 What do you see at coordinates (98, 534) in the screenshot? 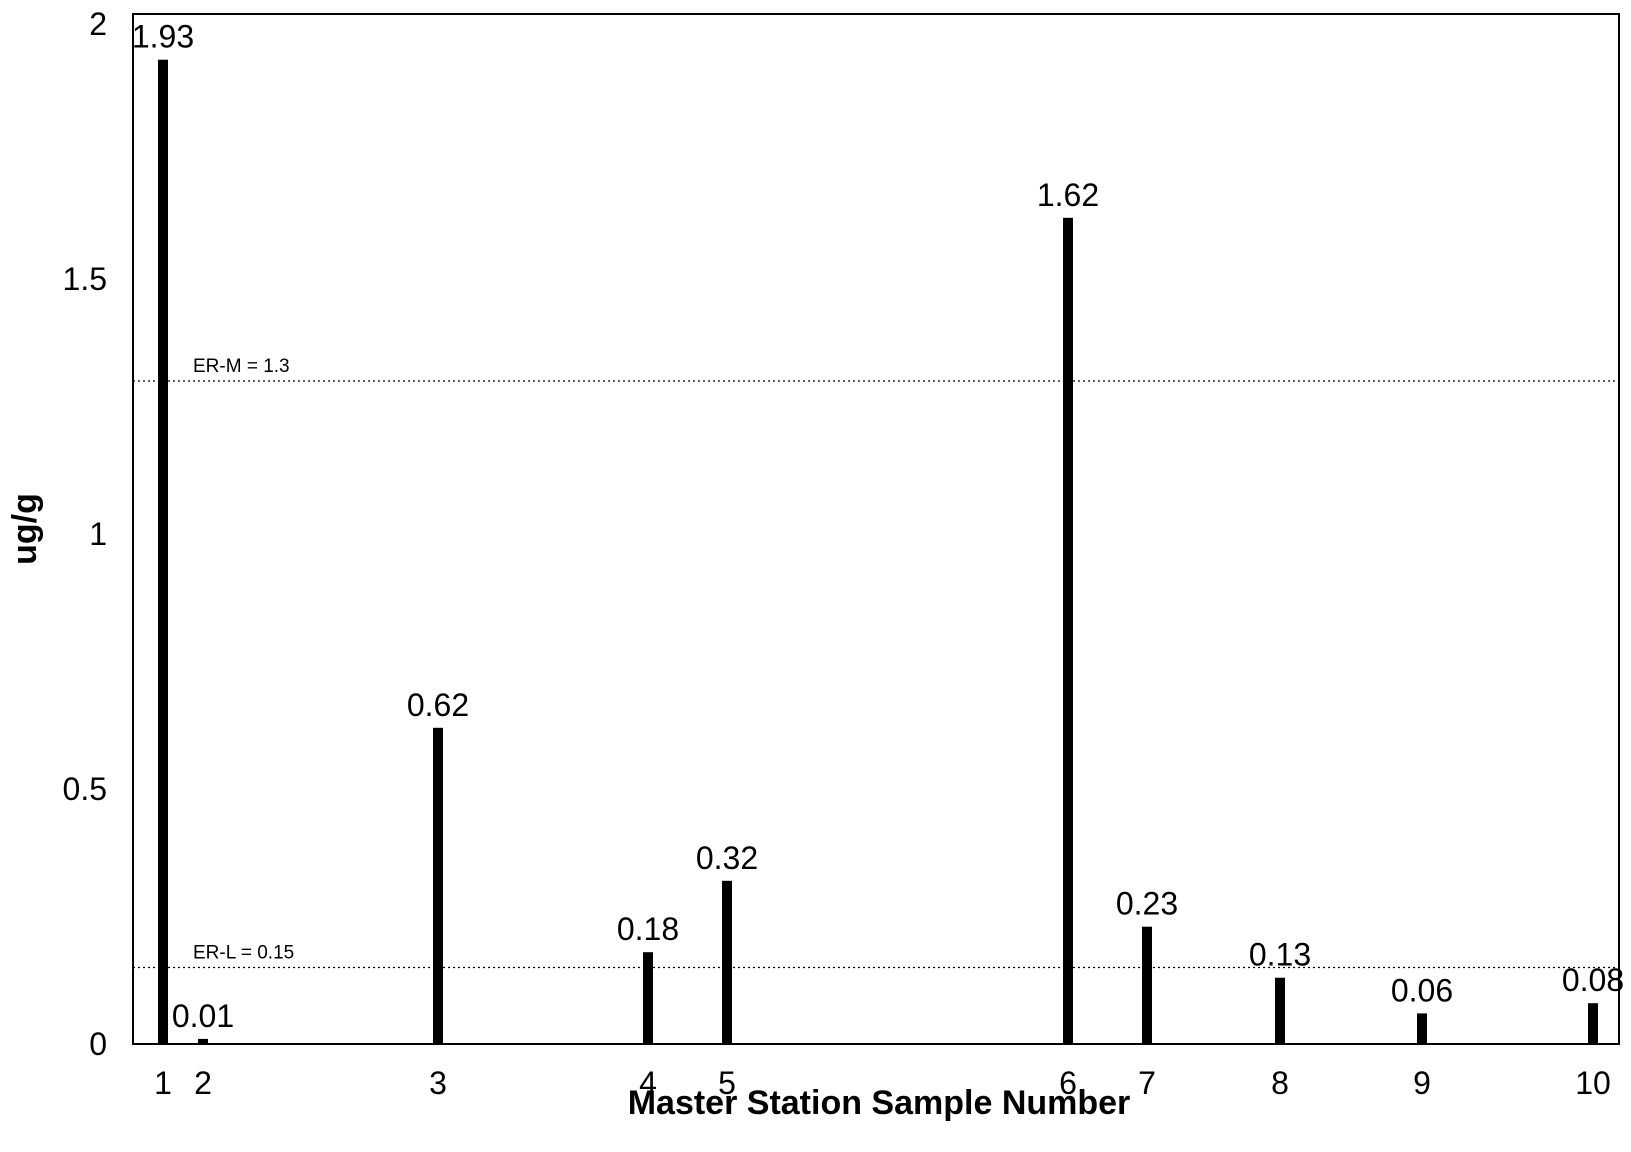
I see `y-tick-label: 1` at bounding box center [98, 534].